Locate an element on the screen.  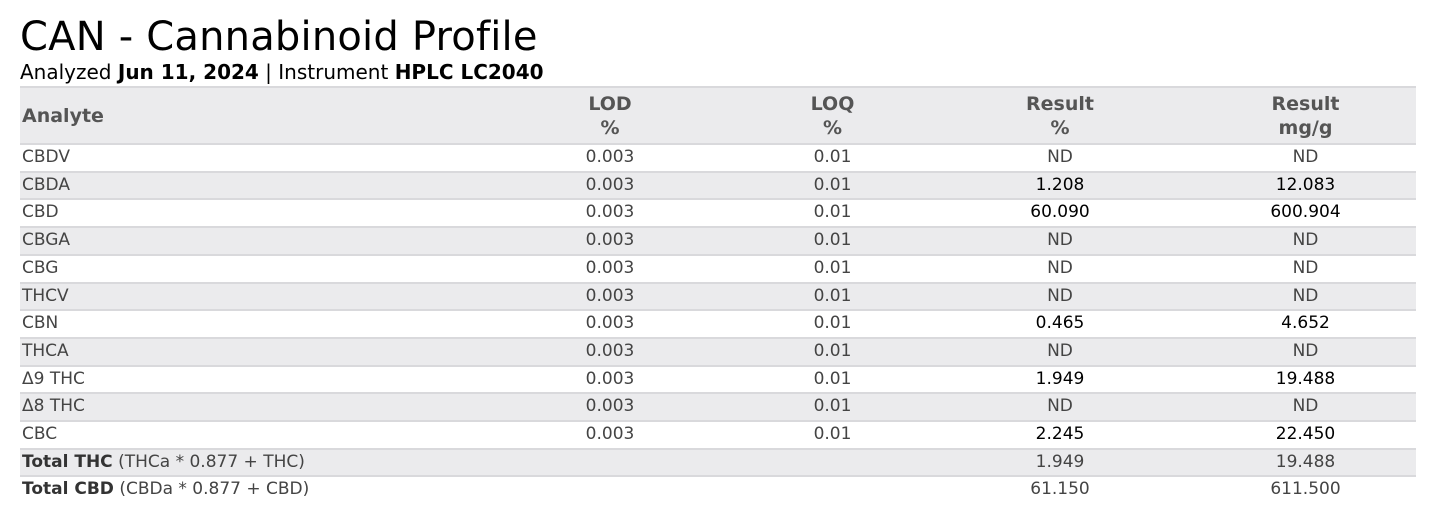
column-header-result-mg: Result mg/g is located at coordinates (1305, 115).